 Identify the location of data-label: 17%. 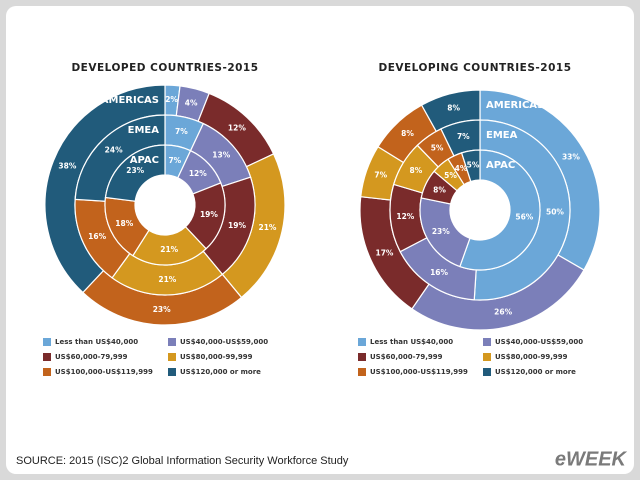
(385, 253).